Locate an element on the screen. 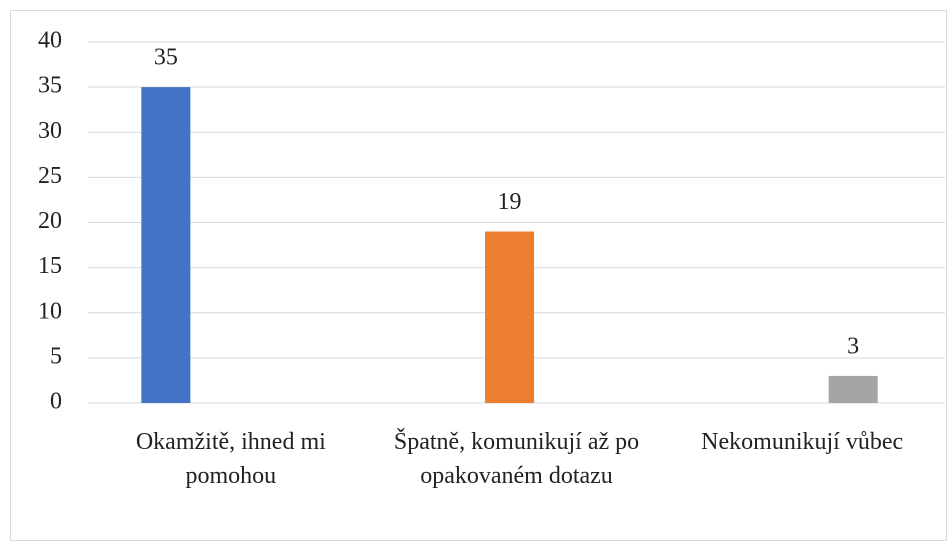 This screenshot has width=951, height=542. y-tick-label: 5 is located at coordinates (56, 356).